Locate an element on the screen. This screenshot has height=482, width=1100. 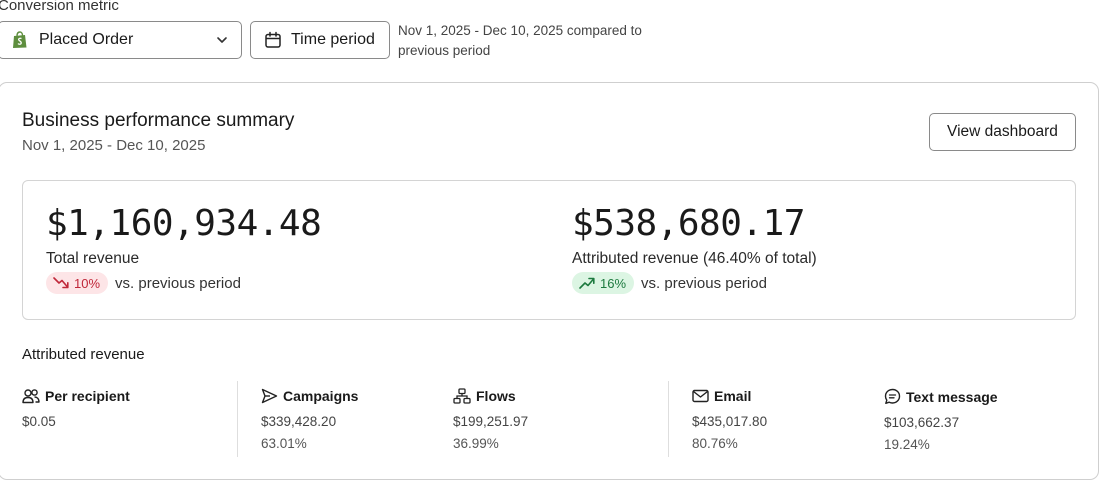
time-period-button: Time period is located at coordinates (320, 40).